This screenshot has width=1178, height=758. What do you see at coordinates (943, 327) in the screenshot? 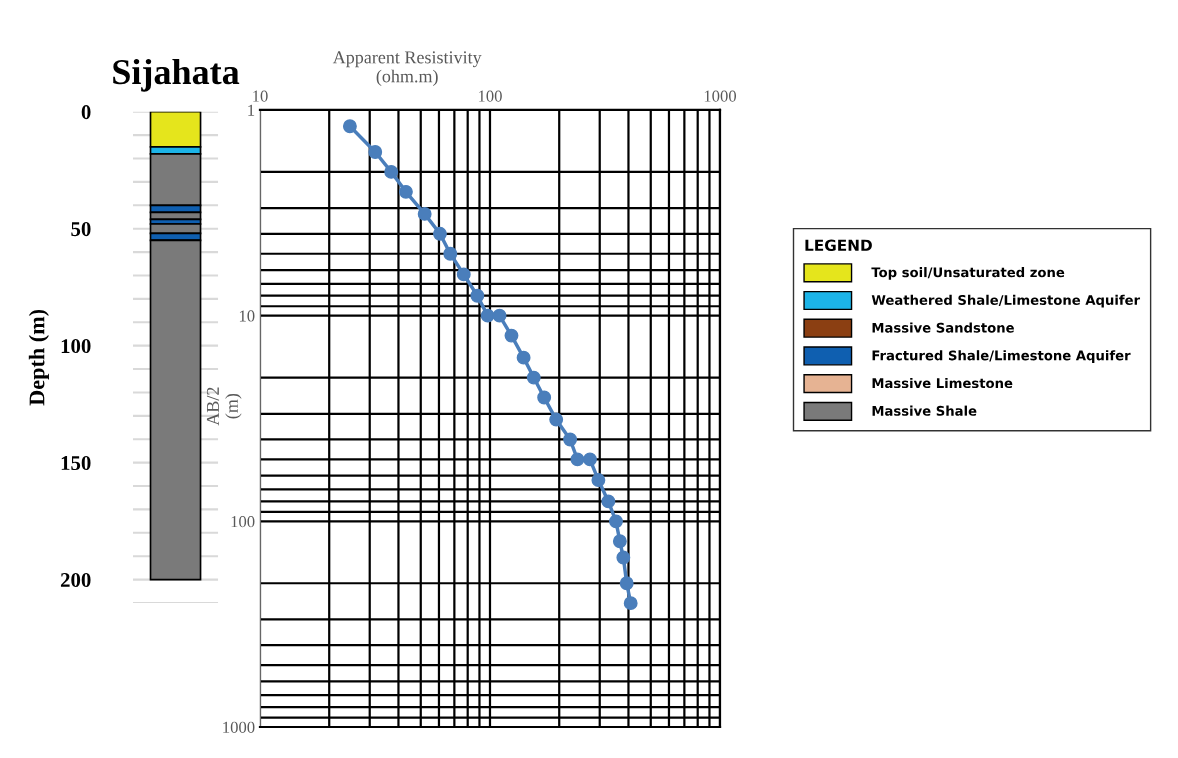
I see `legend-label: Massive Sandstone` at bounding box center [943, 327].